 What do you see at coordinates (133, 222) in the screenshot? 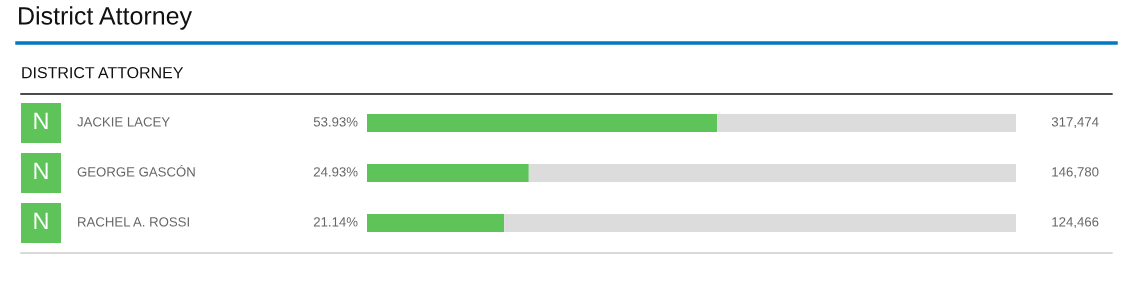
I see `y-tick-label: RACHEL A. ROSSI` at bounding box center [133, 222].